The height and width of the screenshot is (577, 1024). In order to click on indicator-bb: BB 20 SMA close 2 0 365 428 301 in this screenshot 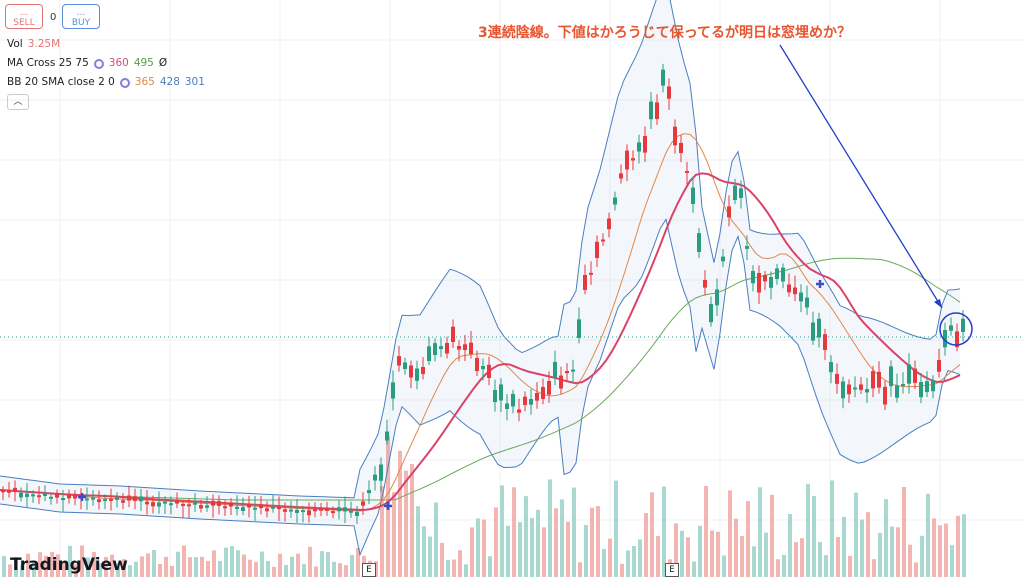, I will do `click(108, 82)`.